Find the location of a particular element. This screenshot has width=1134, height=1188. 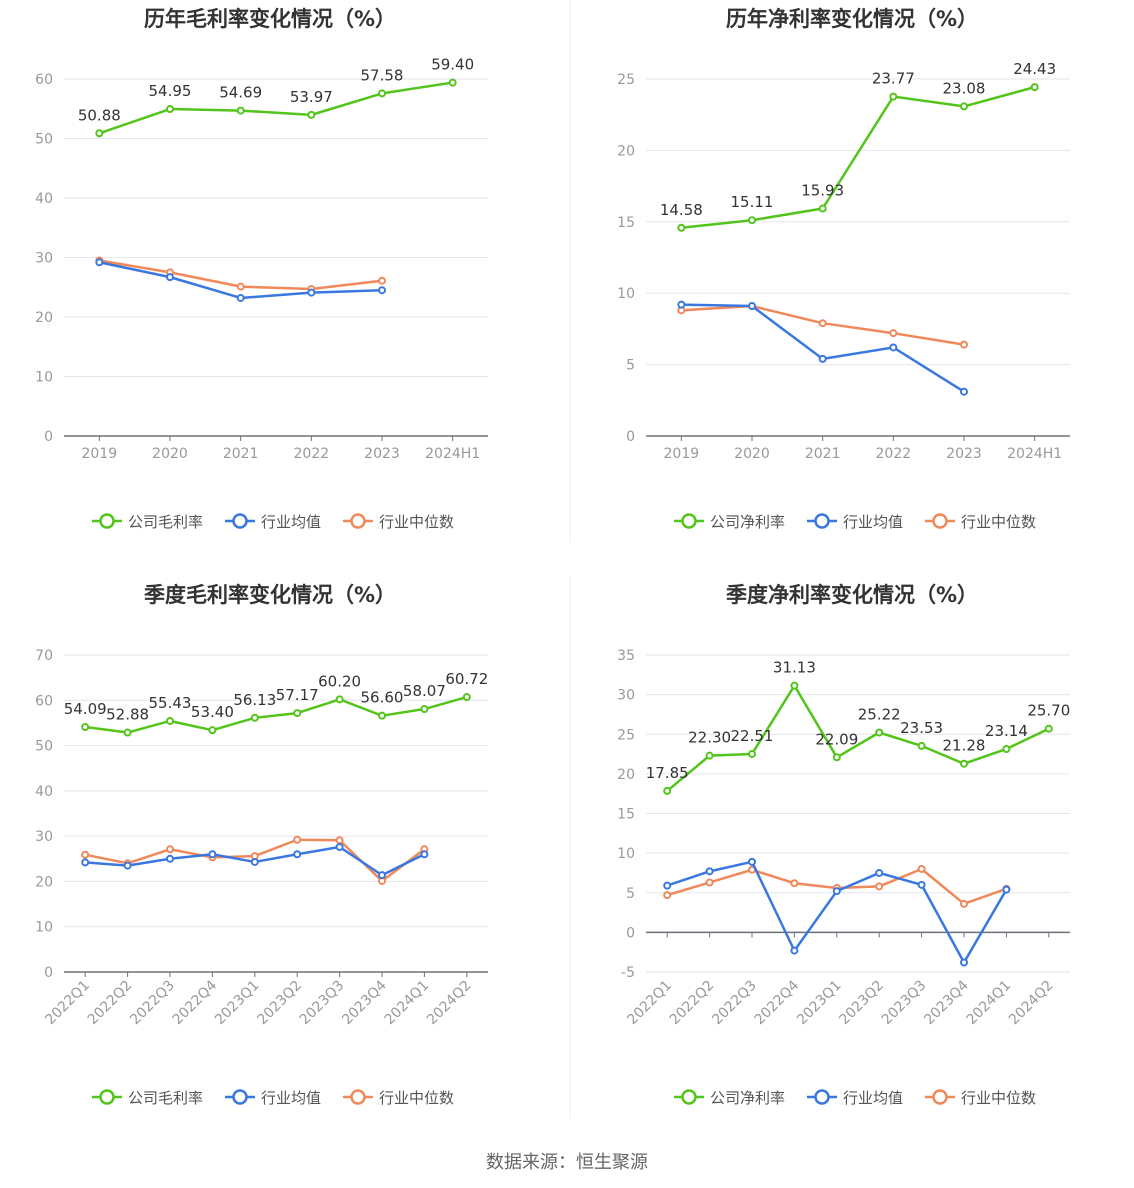

data-label: 57.58 is located at coordinates (382, 75).